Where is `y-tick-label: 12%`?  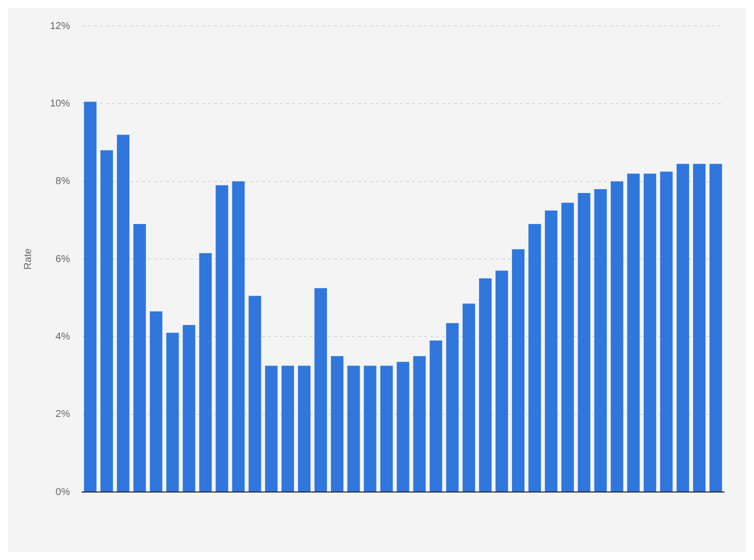 y-tick-label: 12% is located at coordinates (60, 26).